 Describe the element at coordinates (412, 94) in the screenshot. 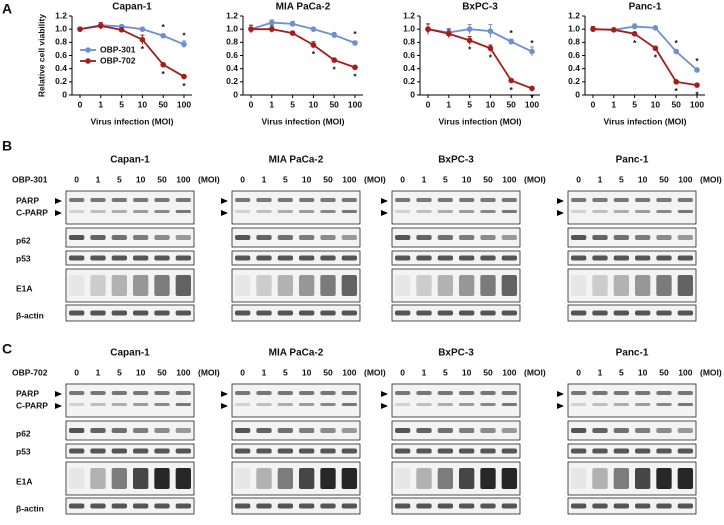

I see `y-tick-label: 0` at that location.